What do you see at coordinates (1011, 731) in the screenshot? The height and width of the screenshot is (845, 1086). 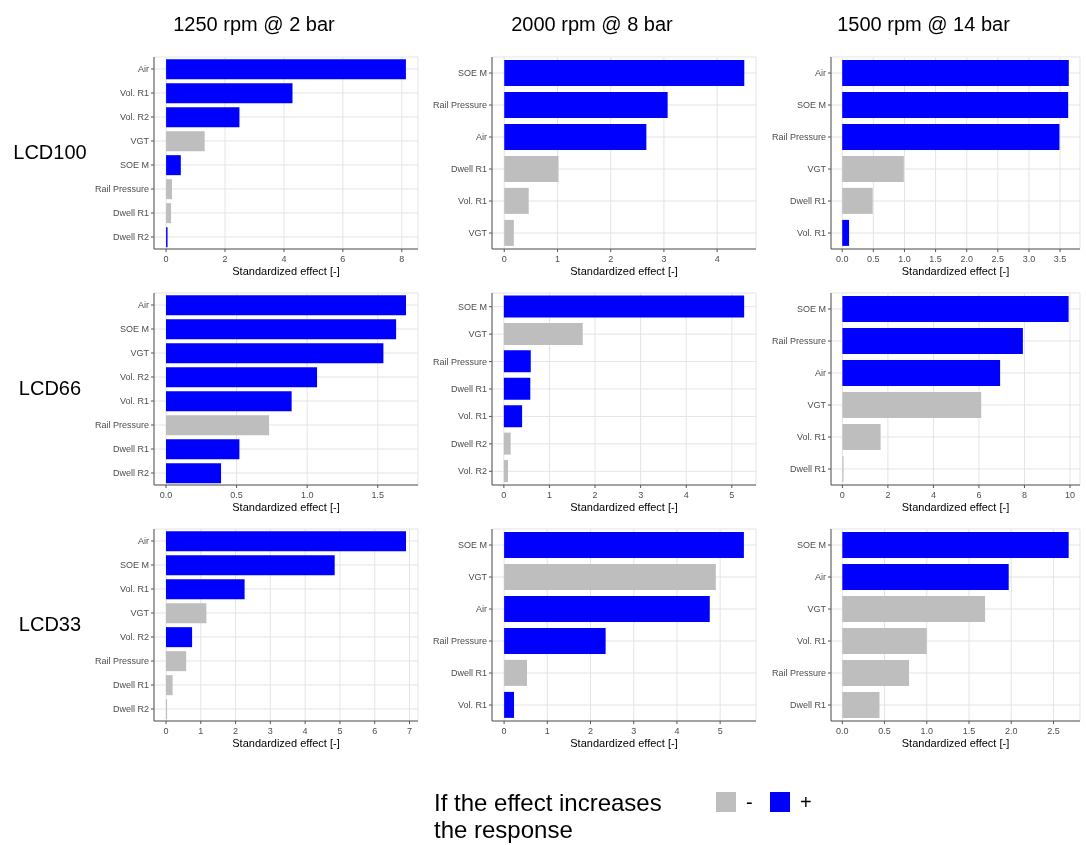 I see `x-tick-label: 2.0` at bounding box center [1011, 731].